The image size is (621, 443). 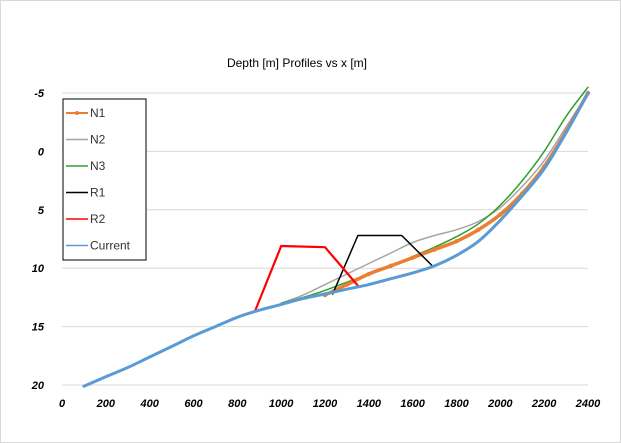 What do you see at coordinates (62, 404) in the screenshot?
I see `x-tick-label: 0` at bounding box center [62, 404].